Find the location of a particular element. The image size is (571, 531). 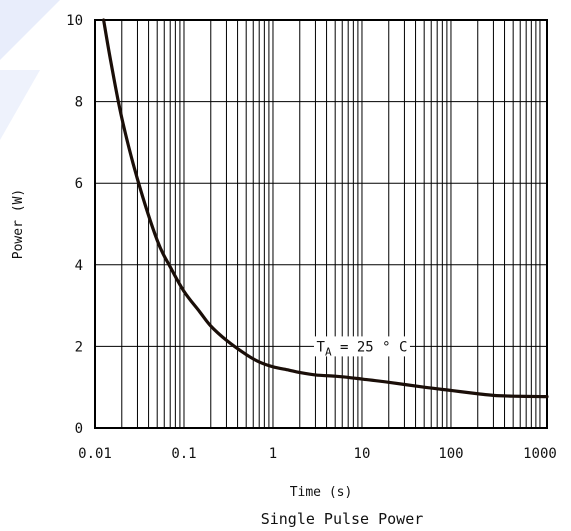

annotation-value: = 25 ° C is located at coordinates (370, 347).